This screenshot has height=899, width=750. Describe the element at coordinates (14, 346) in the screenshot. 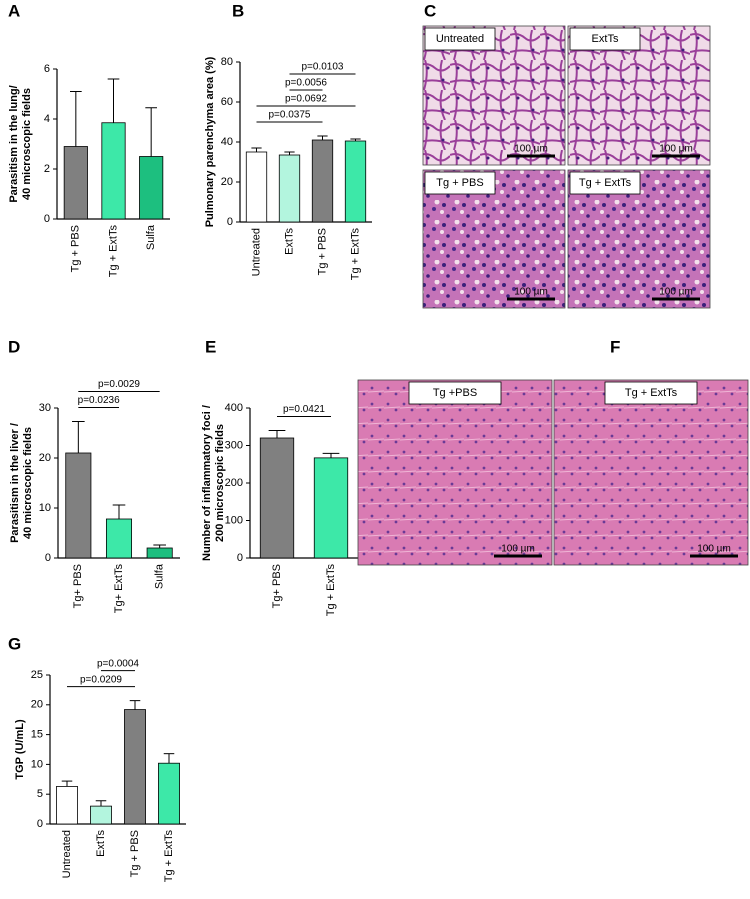

I see `panel-letter: D` at that location.